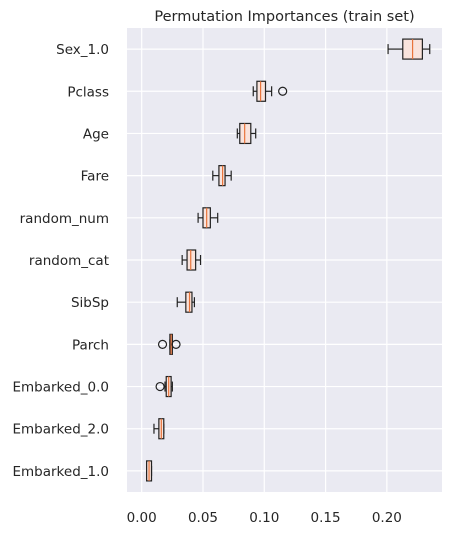 The width and height of the screenshot is (451, 539). I want to click on y-tick-label: Embarked_1.0, so click(60, 472).